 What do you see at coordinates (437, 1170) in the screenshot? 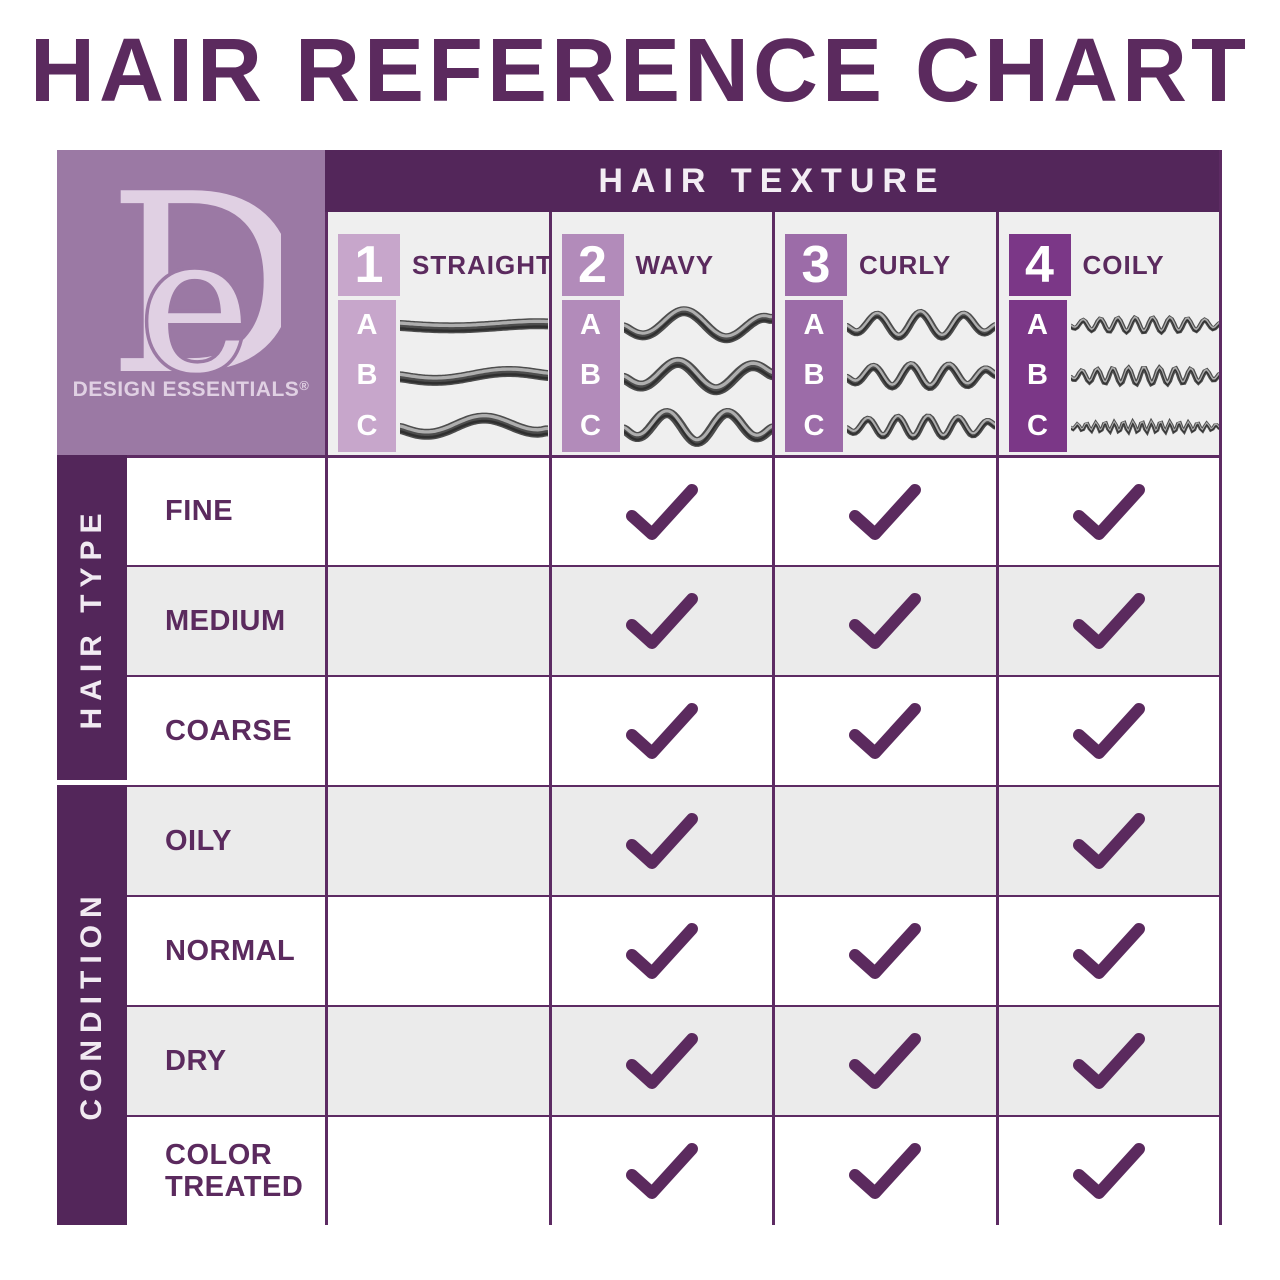
I see `cell-color-treated-straight` at bounding box center [437, 1170].